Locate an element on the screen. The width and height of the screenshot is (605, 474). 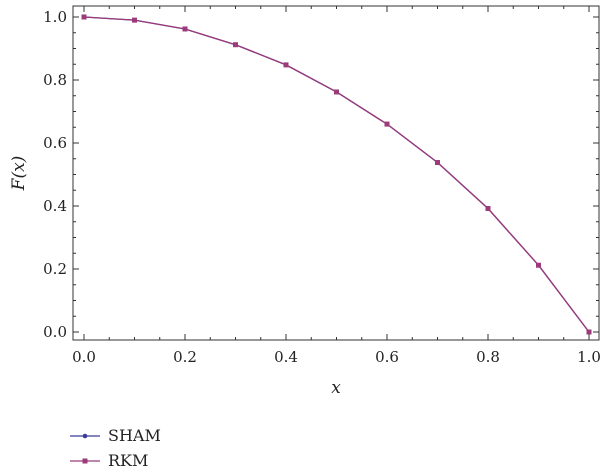
legend-label: RKM is located at coordinates (128, 460).